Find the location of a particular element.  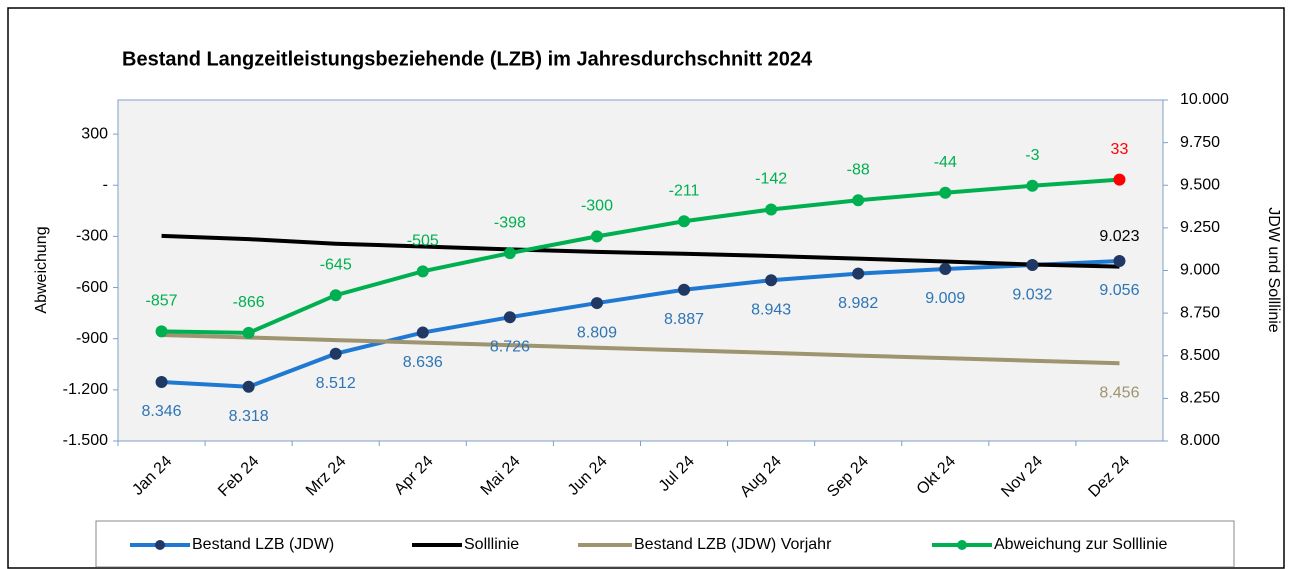

data-label: 9.009 is located at coordinates (945, 298).